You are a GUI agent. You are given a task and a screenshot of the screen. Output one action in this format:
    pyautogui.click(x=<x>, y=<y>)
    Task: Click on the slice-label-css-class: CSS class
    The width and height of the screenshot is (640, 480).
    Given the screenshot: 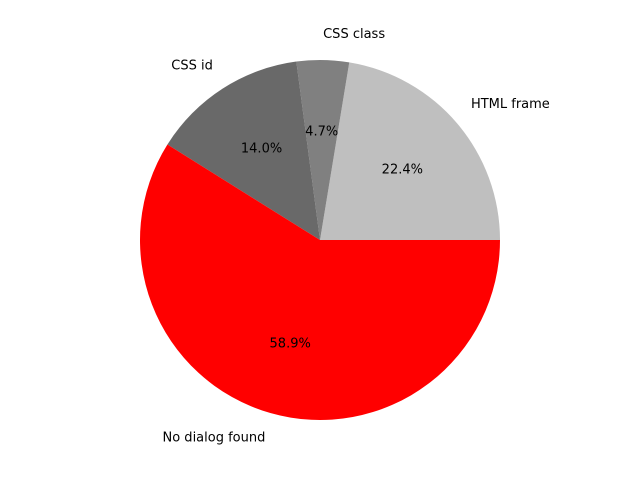 What is the action you would take?
    pyautogui.click(x=354, y=34)
    